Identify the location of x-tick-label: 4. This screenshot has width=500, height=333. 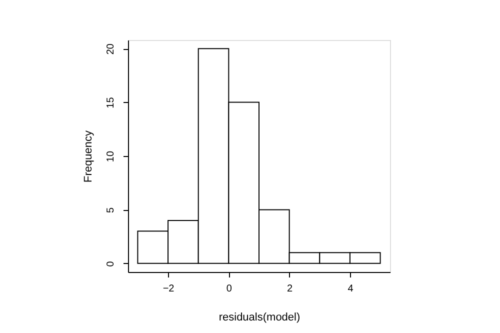
(351, 289).